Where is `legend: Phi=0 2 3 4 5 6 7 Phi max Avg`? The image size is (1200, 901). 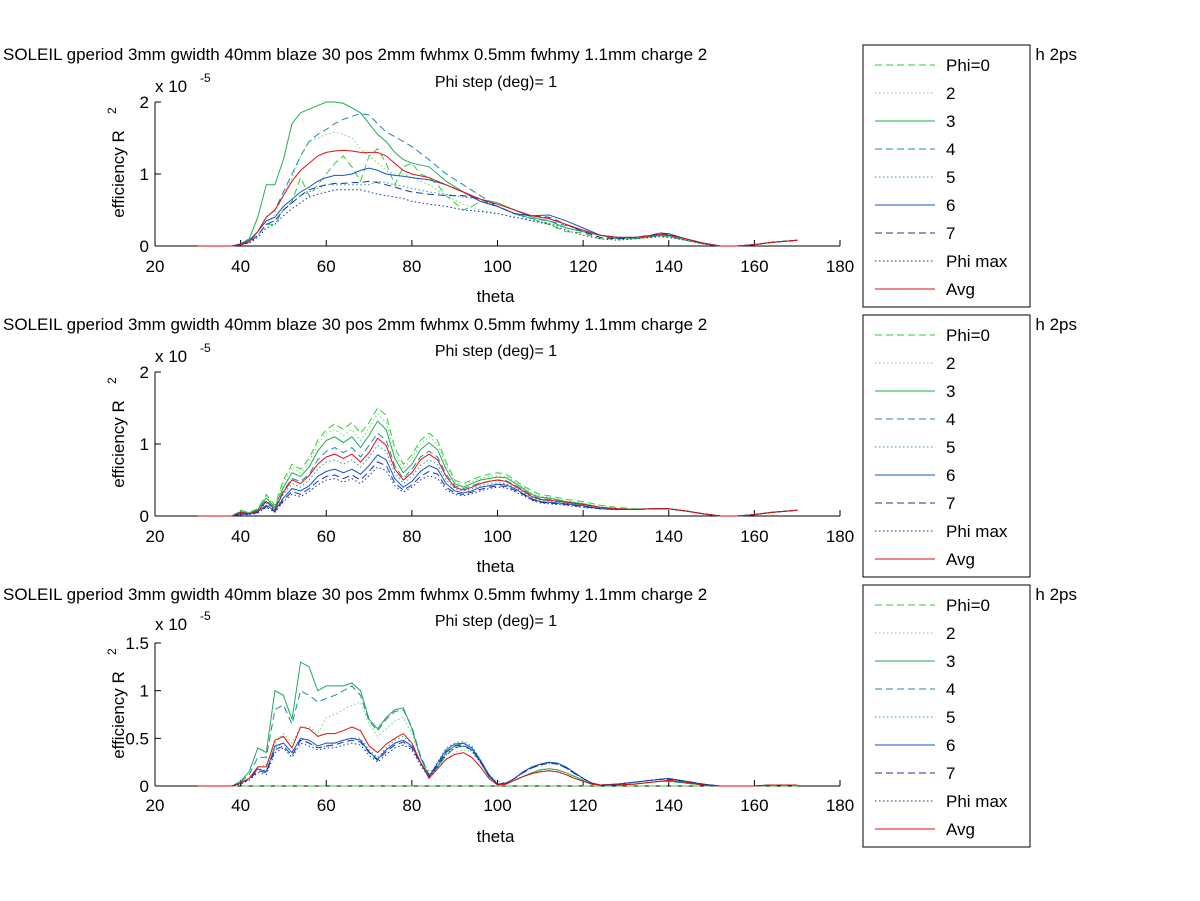 legend: Phi=0 2 3 4 5 6 7 Phi max Avg is located at coordinates (946, 446).